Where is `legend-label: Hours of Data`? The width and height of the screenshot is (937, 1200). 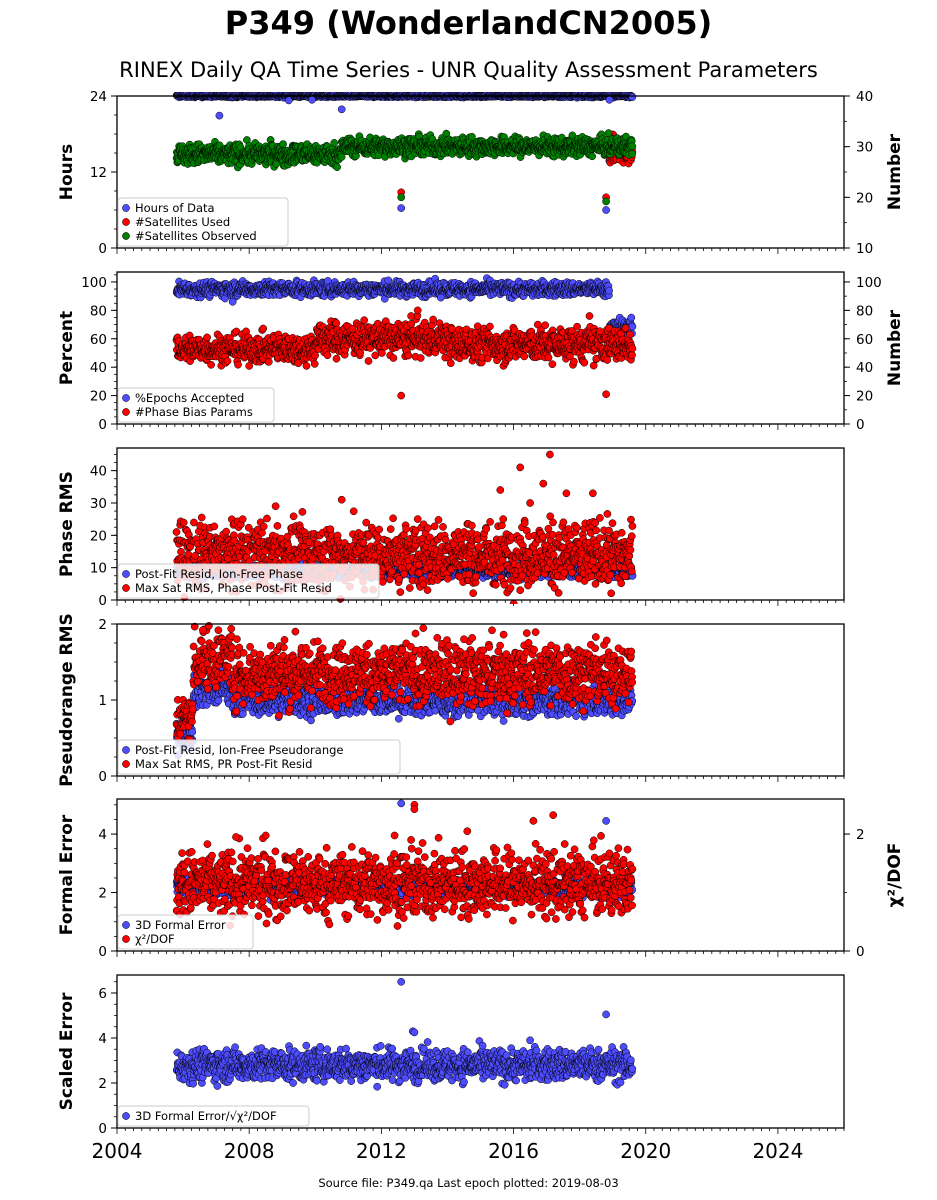
legend-label: Hours of Data is located at coordinates (175, 208).